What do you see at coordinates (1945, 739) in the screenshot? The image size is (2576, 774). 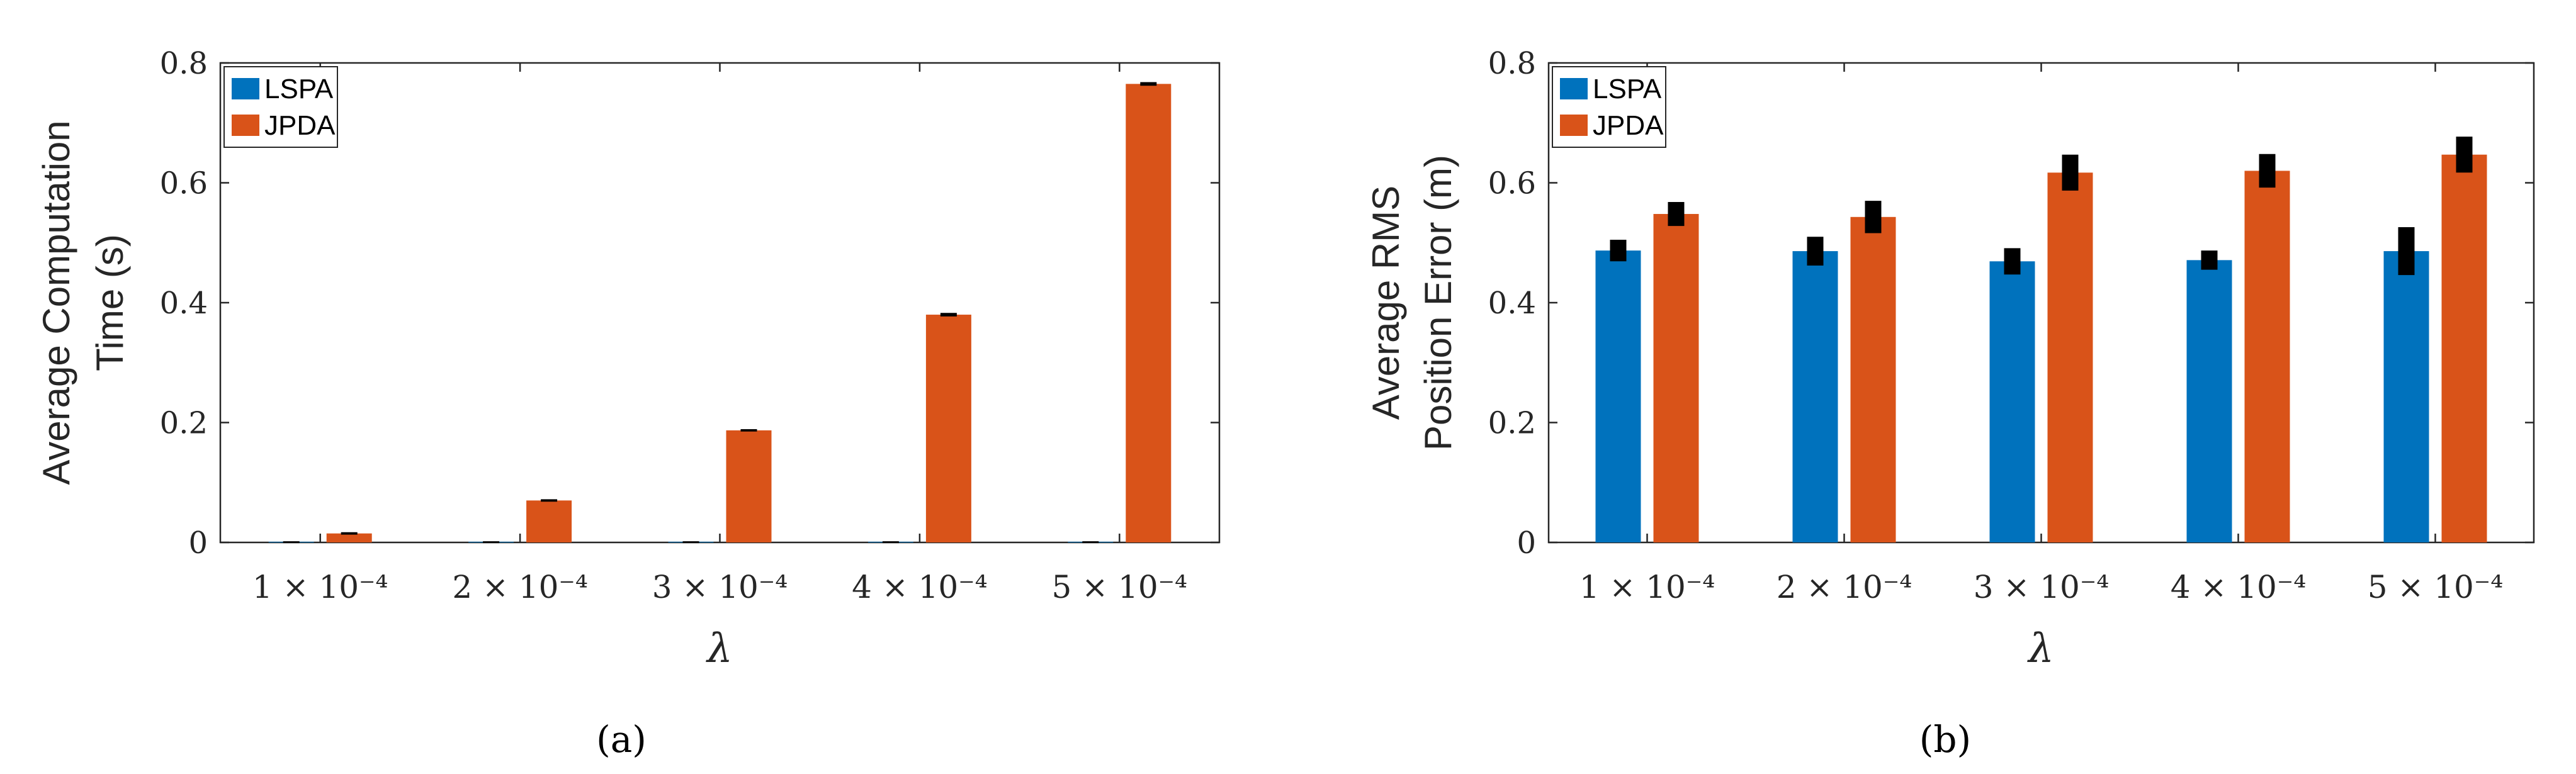 I see `panel-label: (b)` at bounding box center [1945, 739].